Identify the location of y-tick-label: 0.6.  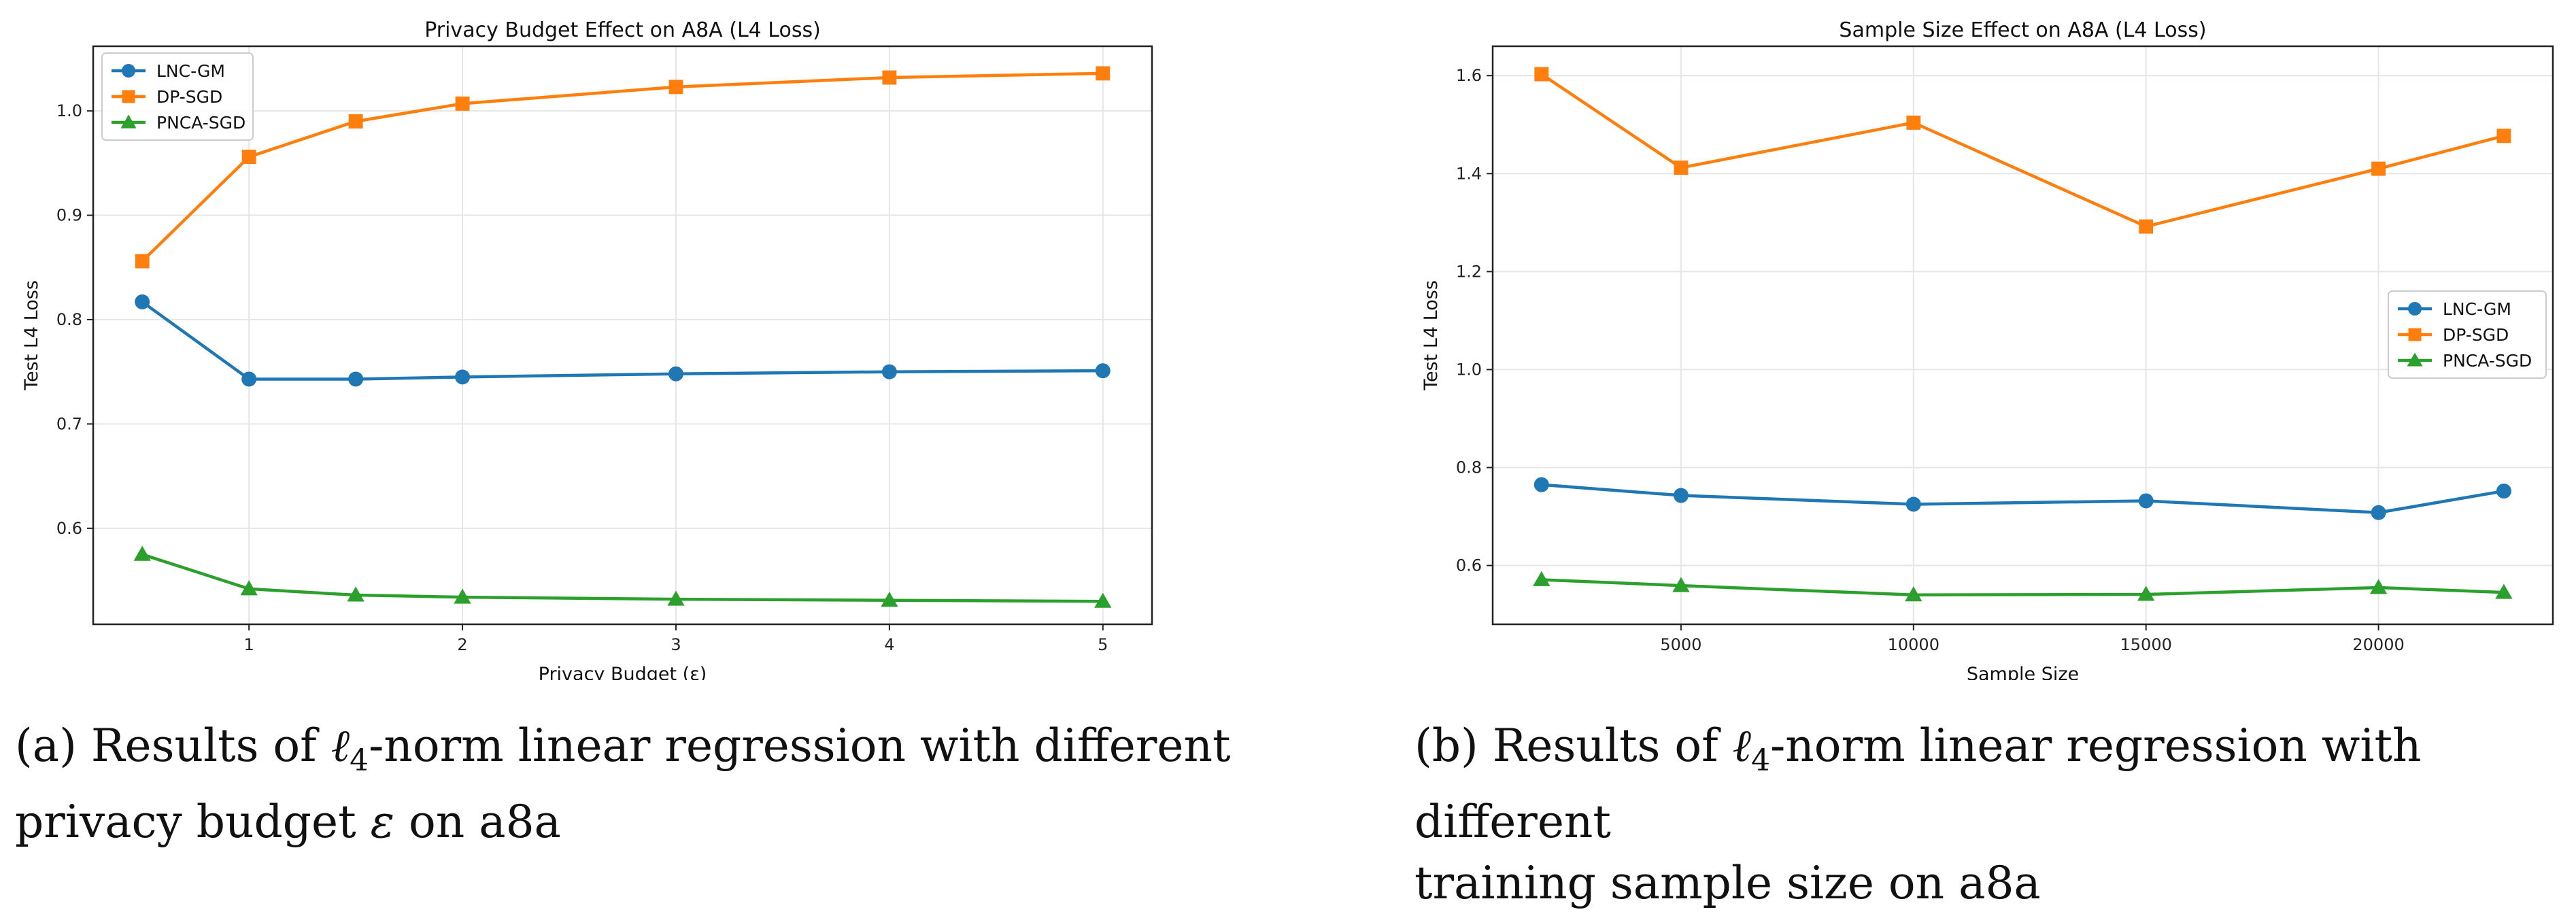
(69, 528).